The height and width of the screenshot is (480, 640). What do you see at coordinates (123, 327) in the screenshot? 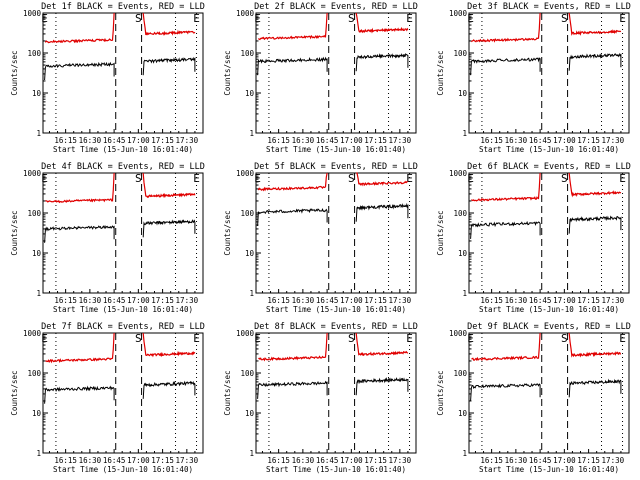
I see `panel-title: Det 7f BLACK = Events, RED = LLD` at bounding box center [123, 327].